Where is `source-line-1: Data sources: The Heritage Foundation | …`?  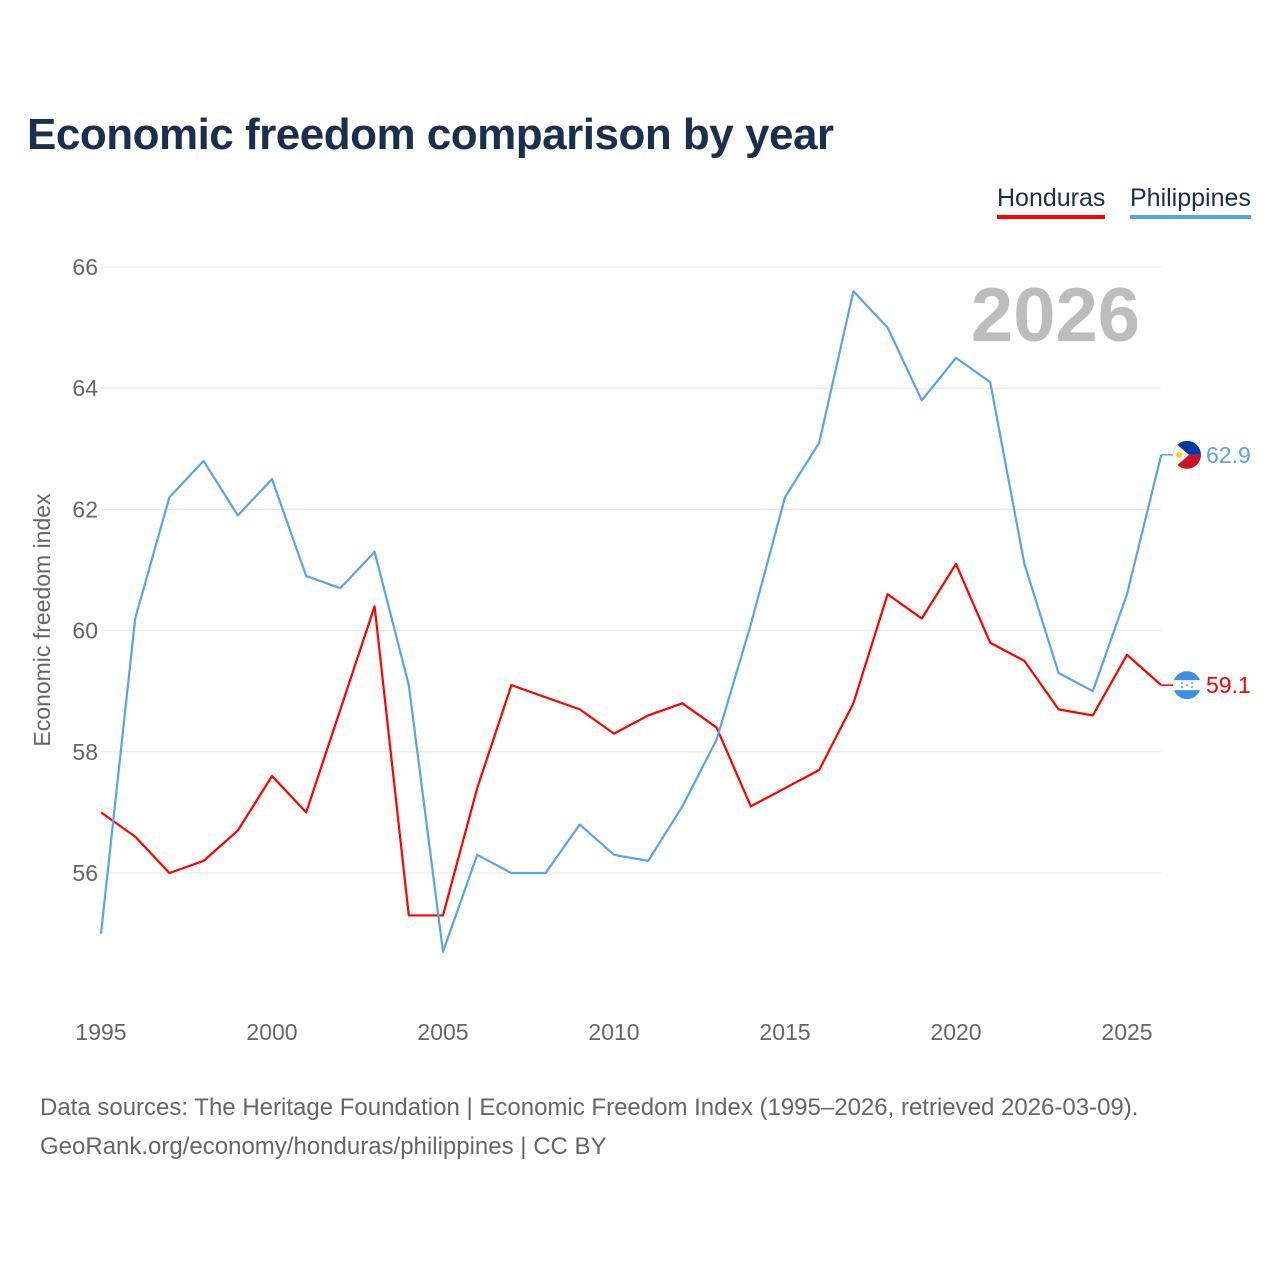
source-line-1: Data sources: The Heritage Foundation | … is located at coordinates (589, 1107).